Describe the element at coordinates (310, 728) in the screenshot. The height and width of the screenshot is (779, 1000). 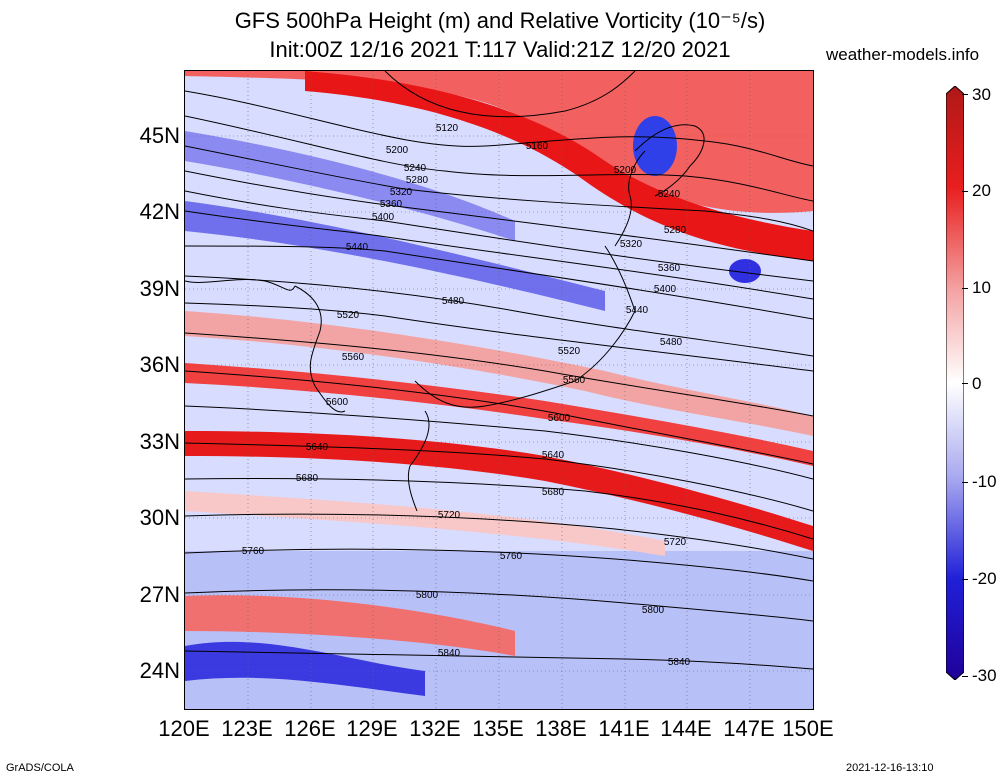
I see `lon-label: 126E` at that location.